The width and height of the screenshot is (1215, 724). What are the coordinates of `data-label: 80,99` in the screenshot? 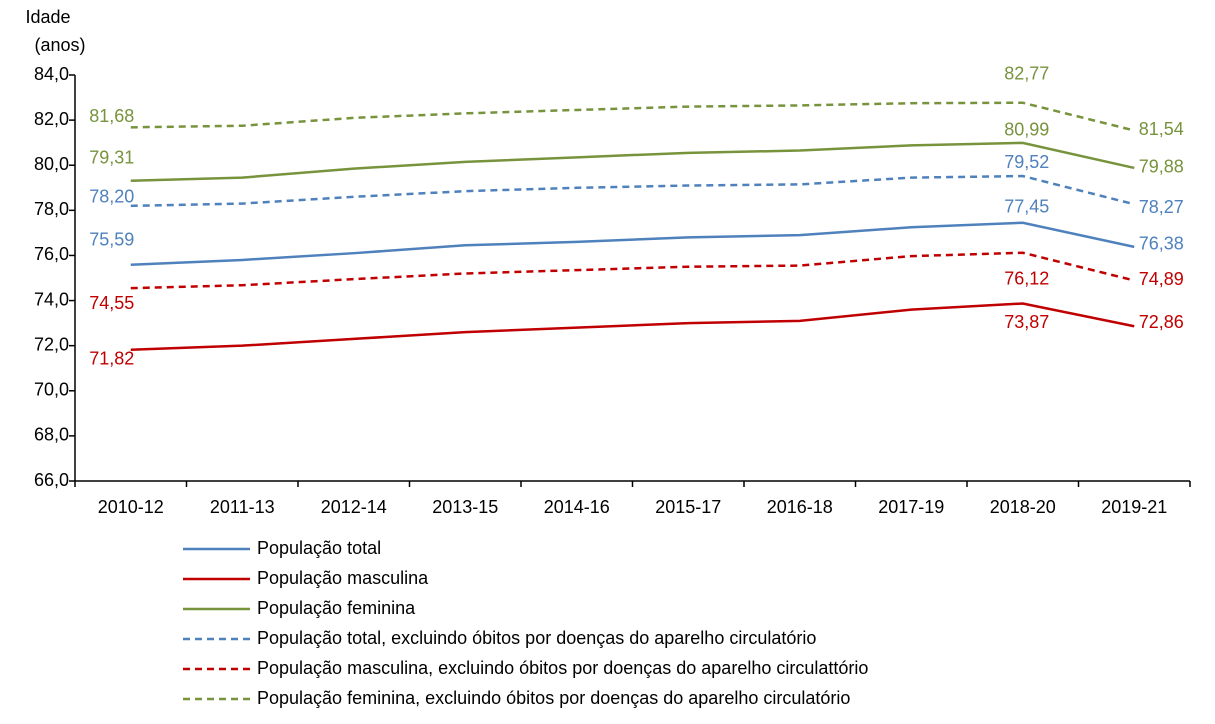 It's located at (1026, 130).